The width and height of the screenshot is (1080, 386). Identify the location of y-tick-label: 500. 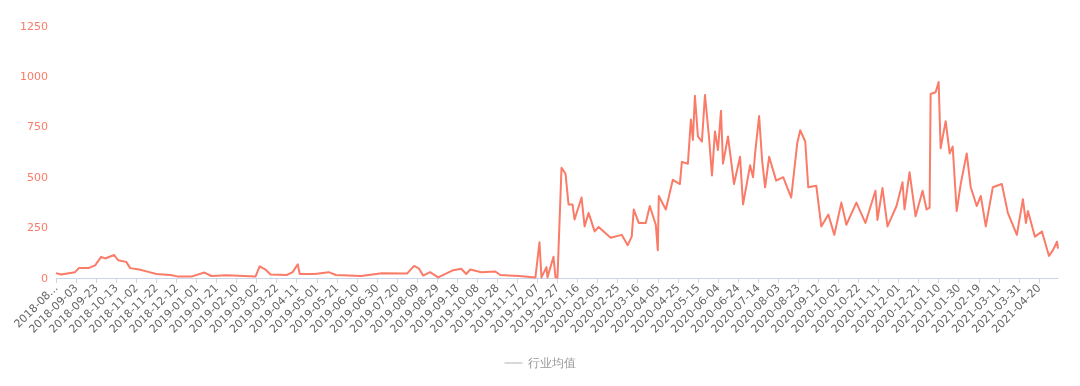
(37, 177).